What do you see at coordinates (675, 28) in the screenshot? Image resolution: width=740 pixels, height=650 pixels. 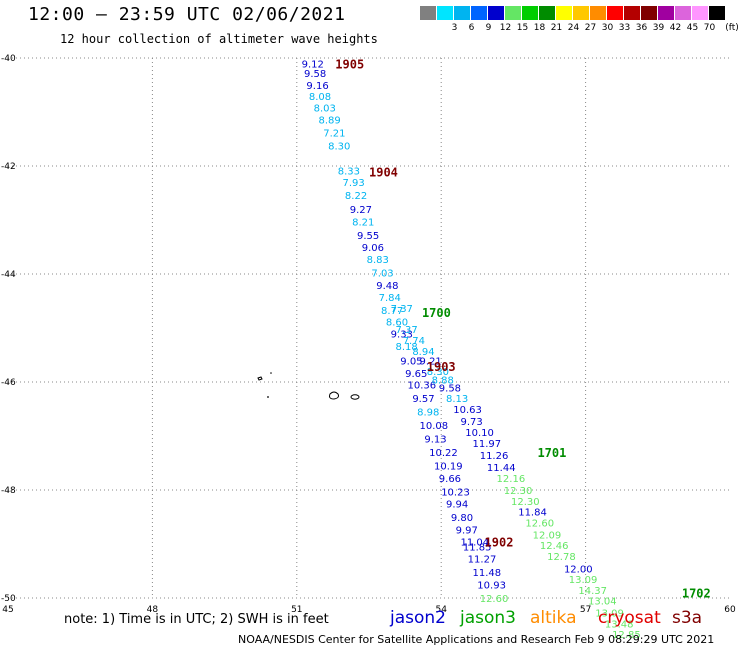 I see `legend-label: 42` at bounding box center [675, 28].